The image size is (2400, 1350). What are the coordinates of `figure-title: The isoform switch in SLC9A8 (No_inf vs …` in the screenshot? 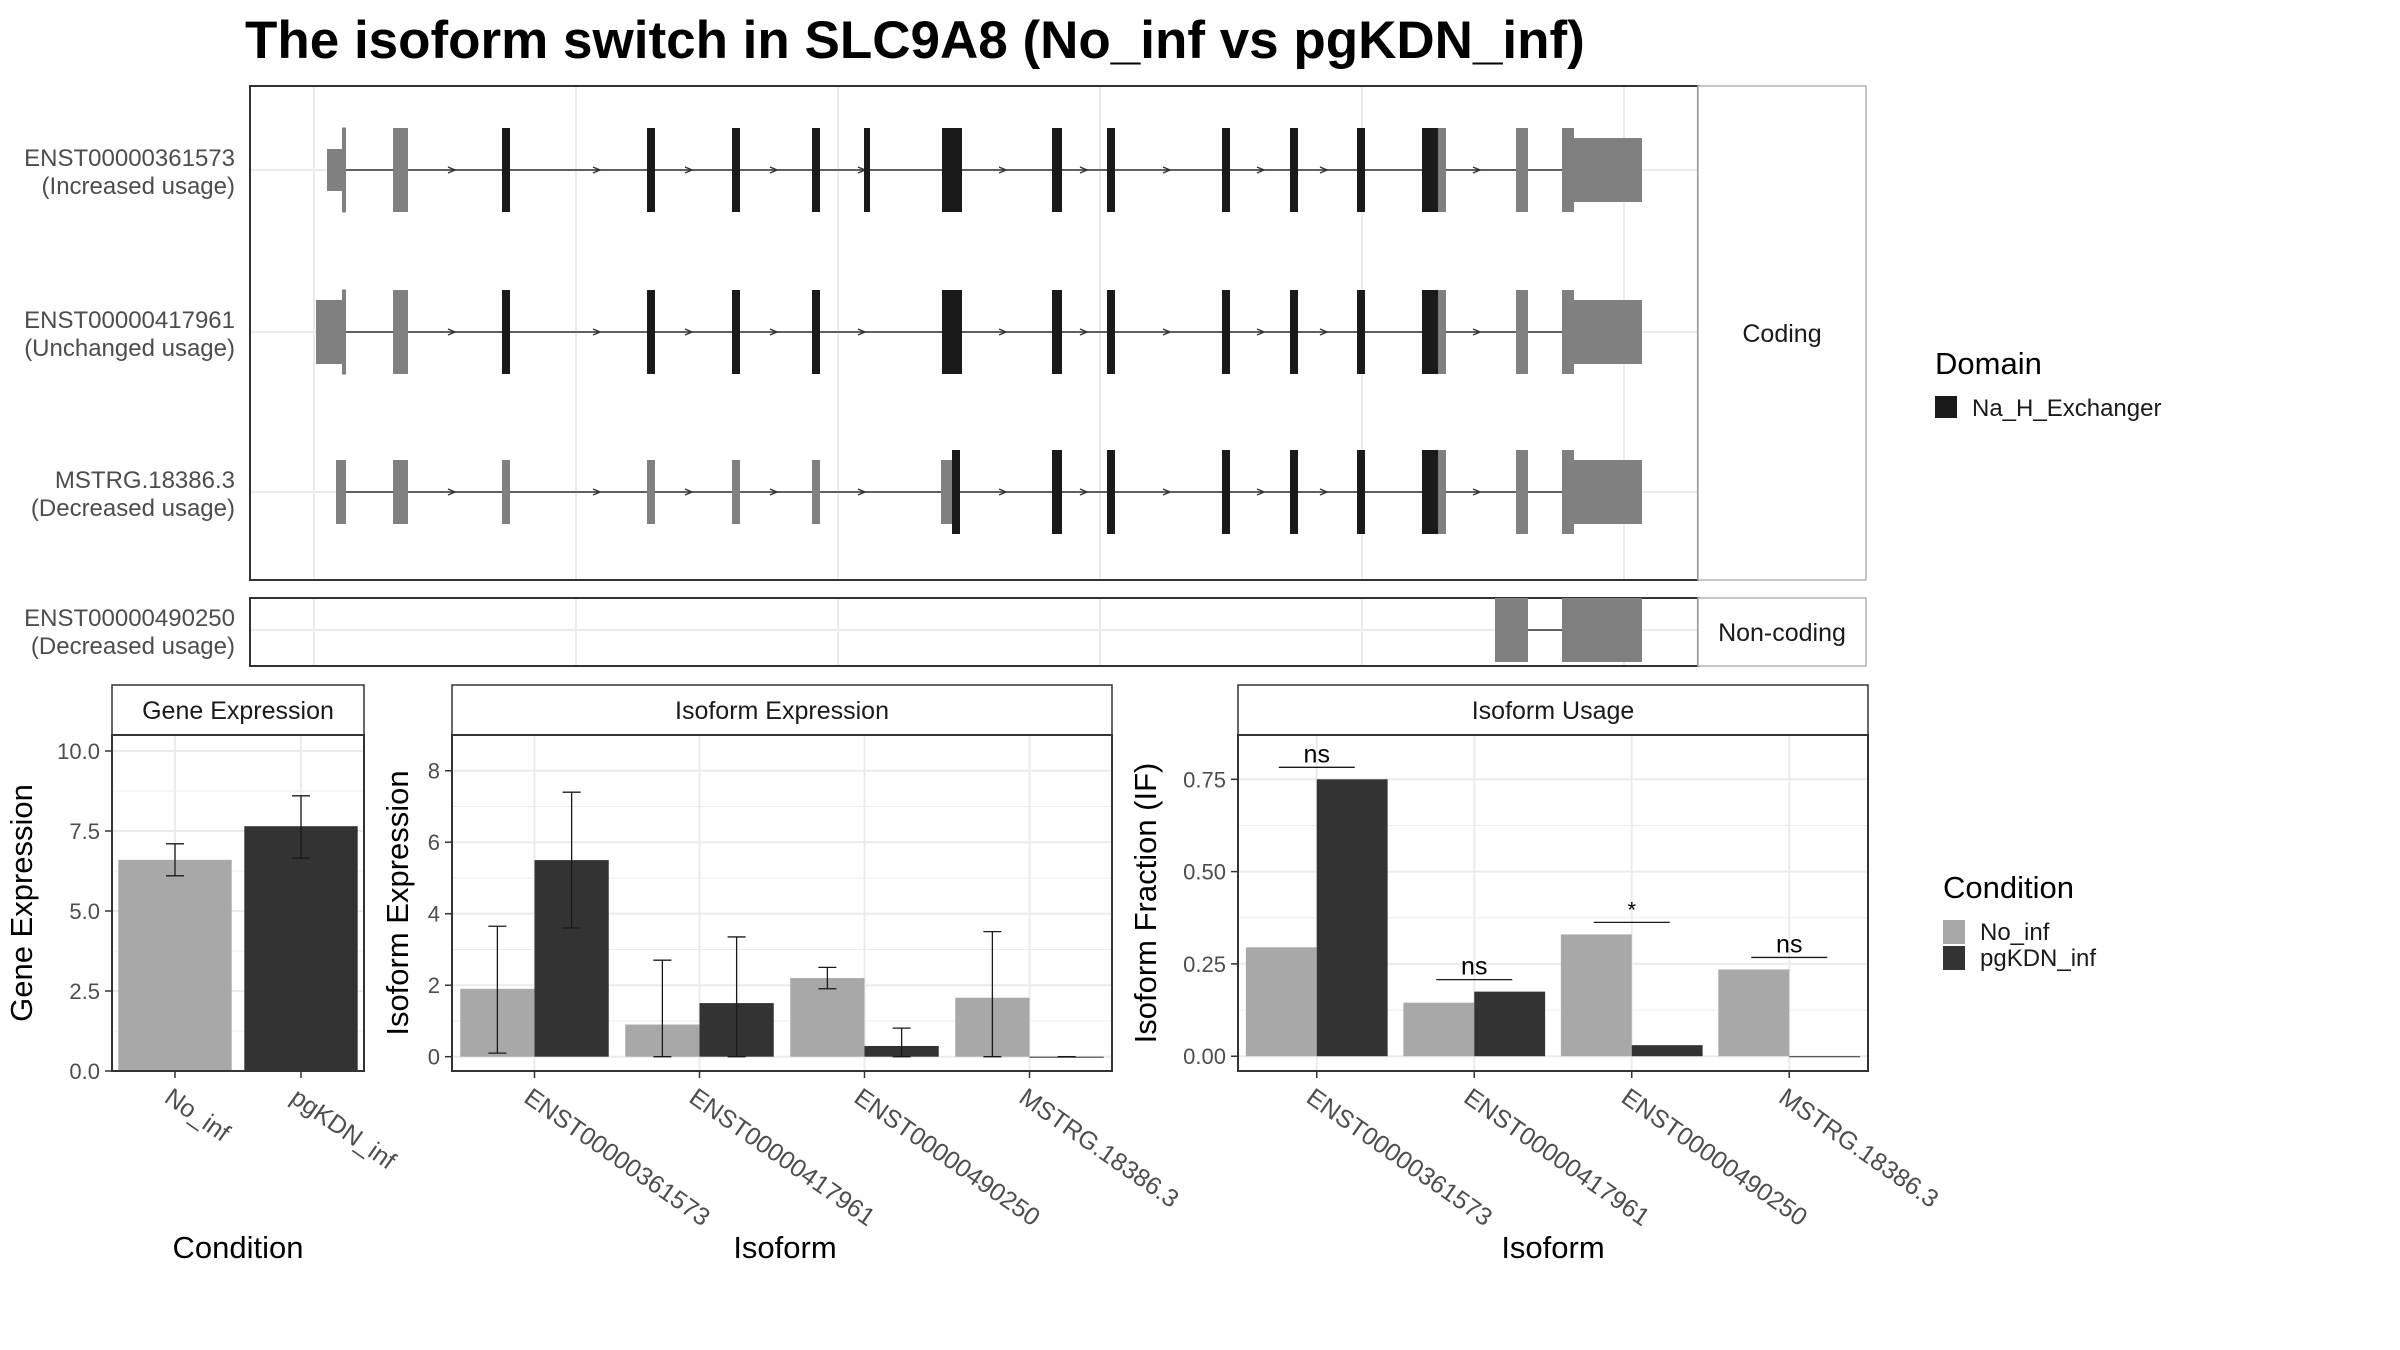 It's located at (915, 40).